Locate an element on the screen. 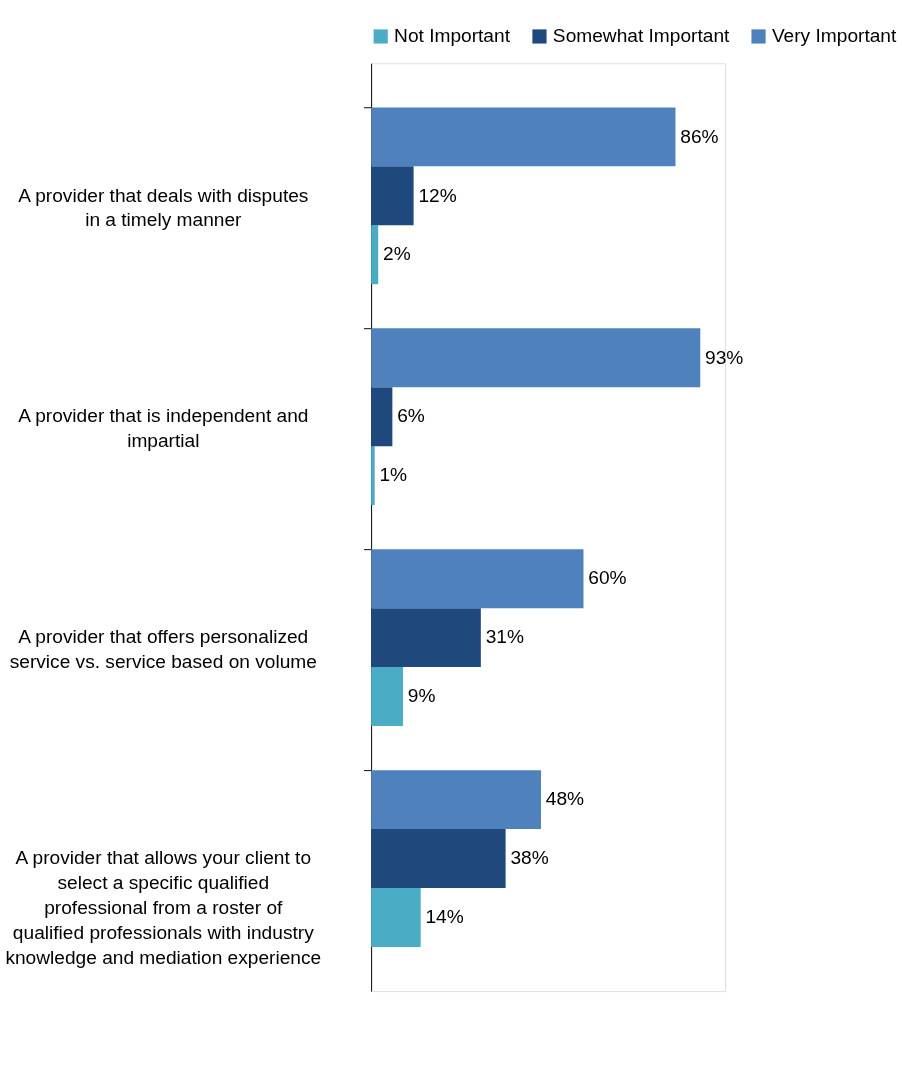 This screenshot has width=902, height=1068. data-label: 14% is located at coordinates (444, 917).